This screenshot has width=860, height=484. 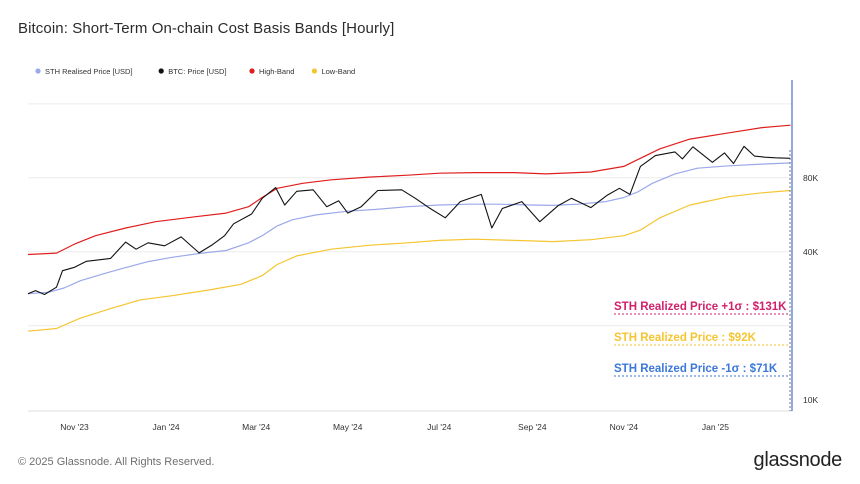 I want to click on x-tick-label-0: Nov '23, so click(x=74, y=427).